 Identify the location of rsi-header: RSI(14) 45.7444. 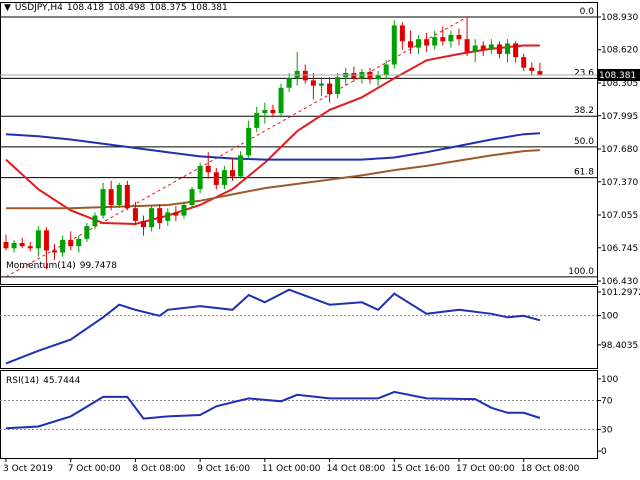
(43, 381).